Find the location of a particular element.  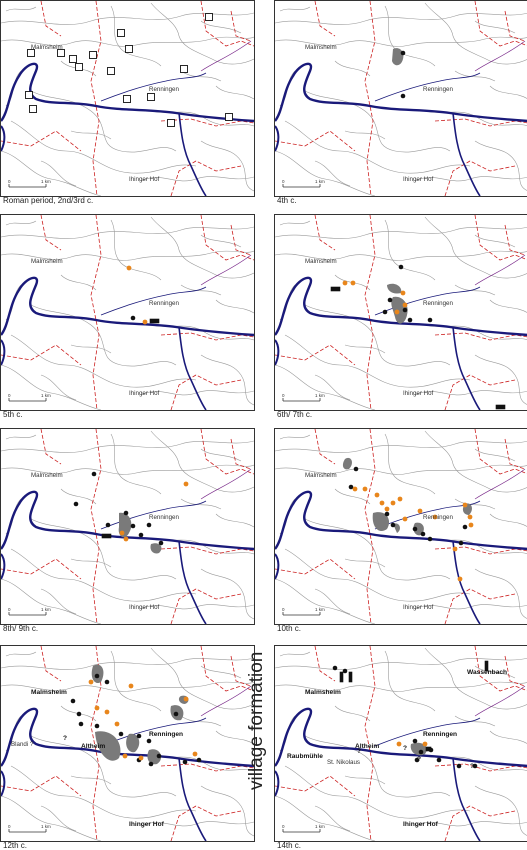

map-panel-8th9th: Malmsheim Renningen Ihinger Hof 0 1 km is located at coordinates (127, 526).